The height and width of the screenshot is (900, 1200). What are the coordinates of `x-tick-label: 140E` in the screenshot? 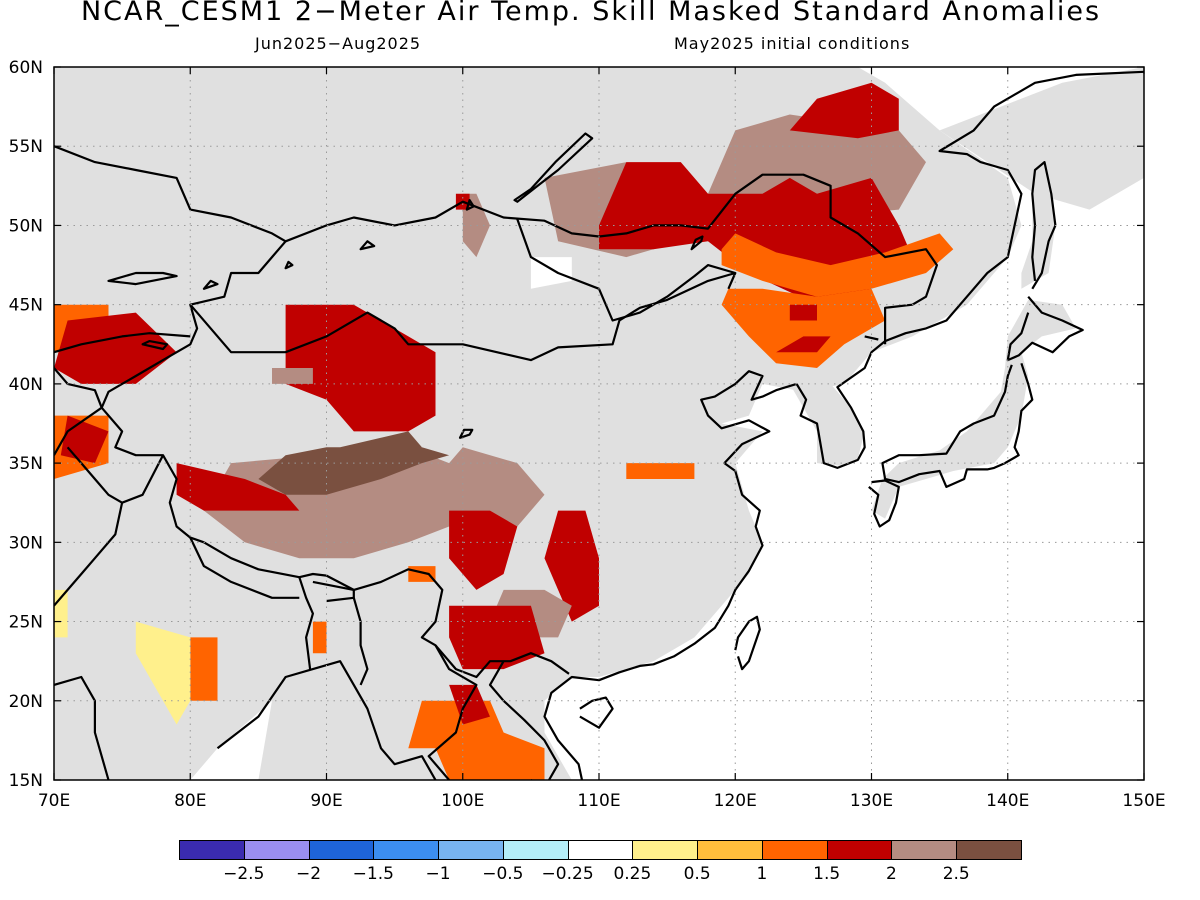 It's located at (1007, 801).